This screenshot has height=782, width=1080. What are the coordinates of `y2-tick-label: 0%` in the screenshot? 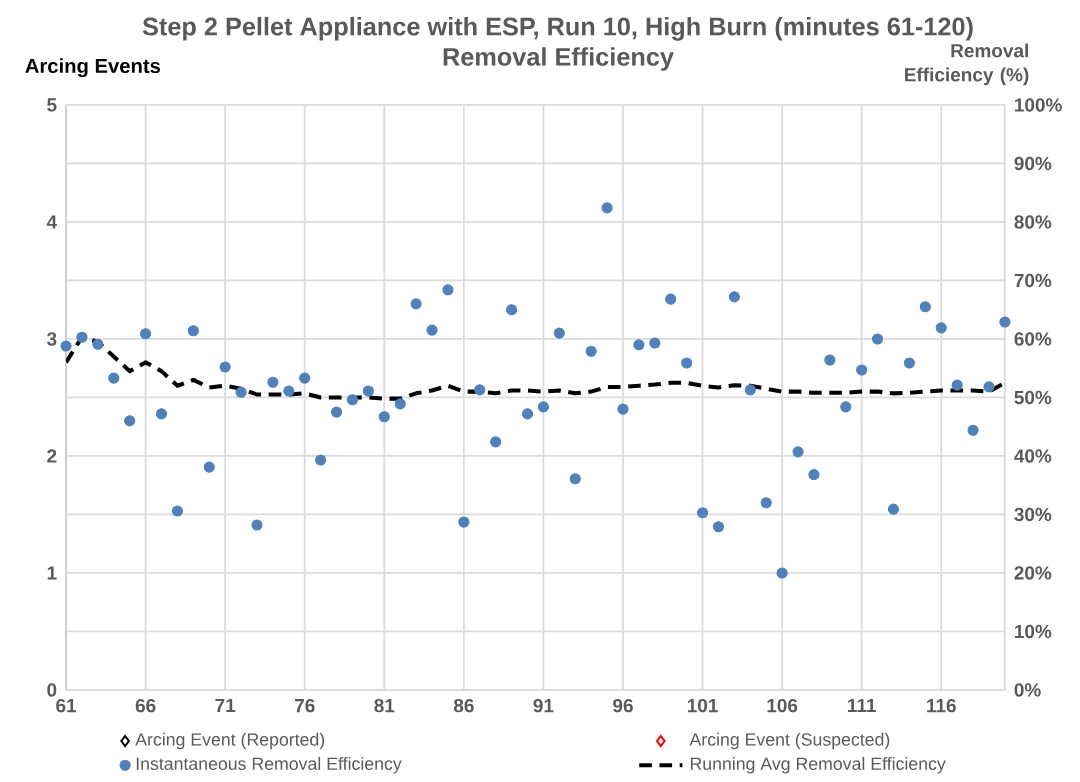 It's located at (1027, 690).